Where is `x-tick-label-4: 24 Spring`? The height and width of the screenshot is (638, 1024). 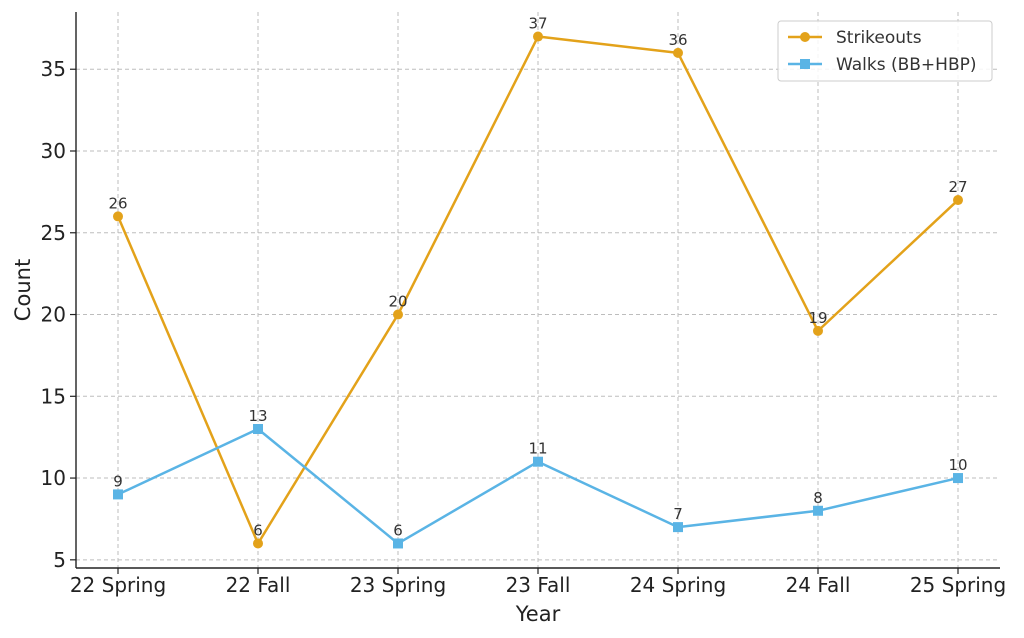
x-tick-label-4: 24 Spring is located at coordinates (678, 585).